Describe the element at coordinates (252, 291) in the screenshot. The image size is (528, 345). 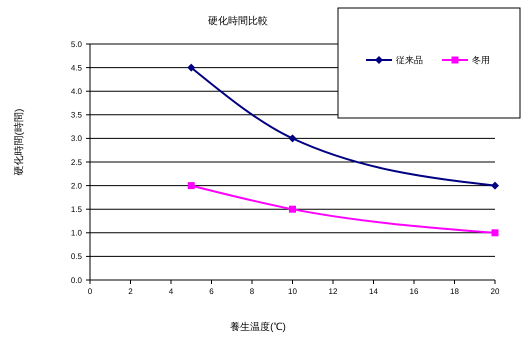
I see `x-tick-label: 8` at that location.